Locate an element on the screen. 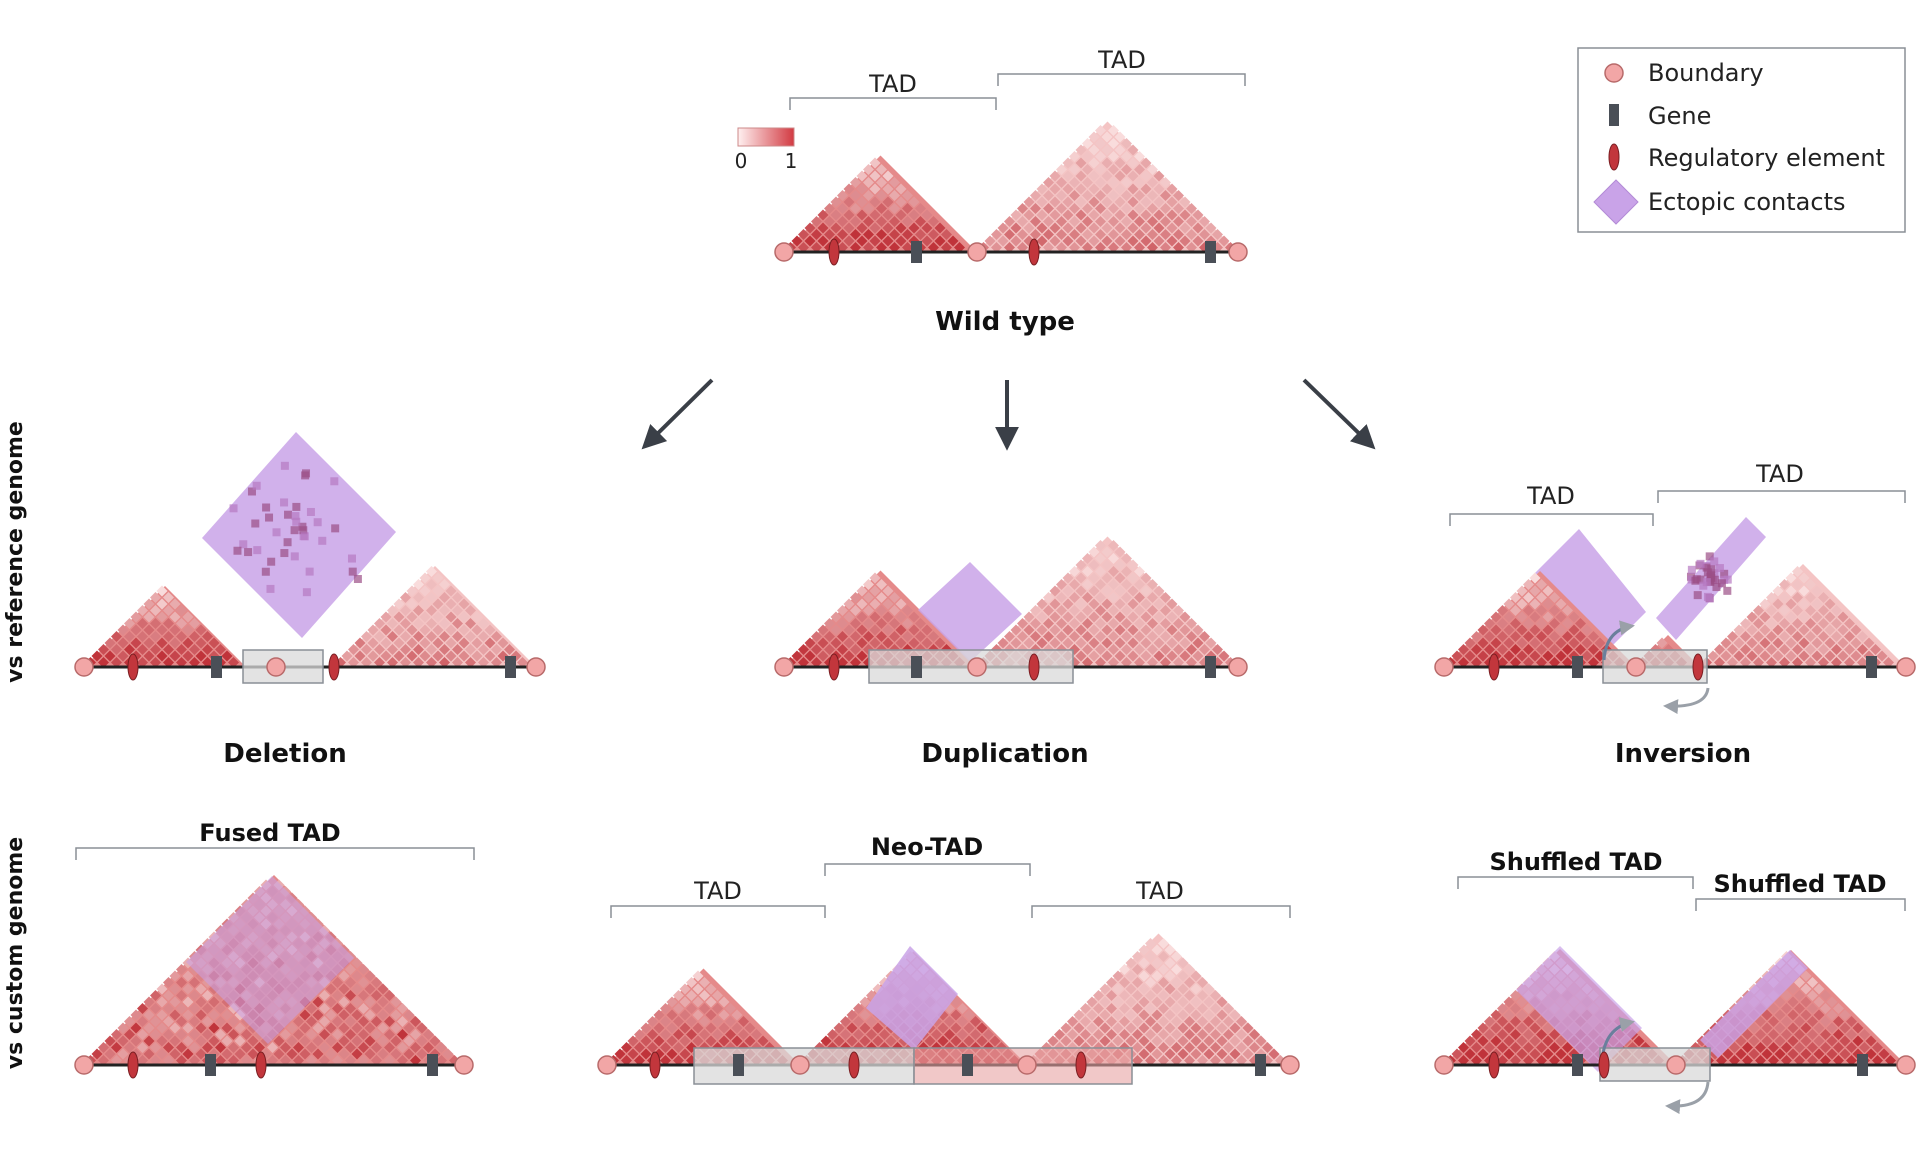  deletion-ectopic-block is located at coordinates (299, 535).